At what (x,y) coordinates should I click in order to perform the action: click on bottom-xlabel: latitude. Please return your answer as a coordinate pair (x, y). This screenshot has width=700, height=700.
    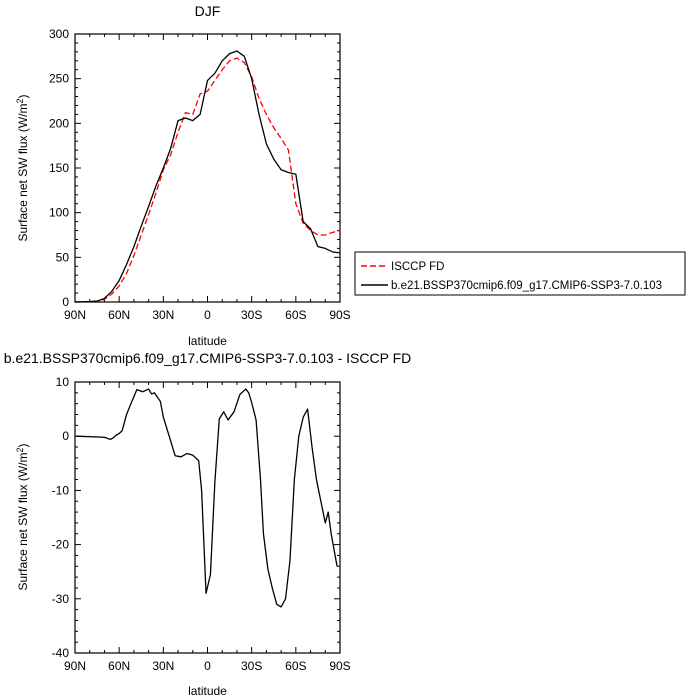
    Looking at the image, I should click on (207, 691).